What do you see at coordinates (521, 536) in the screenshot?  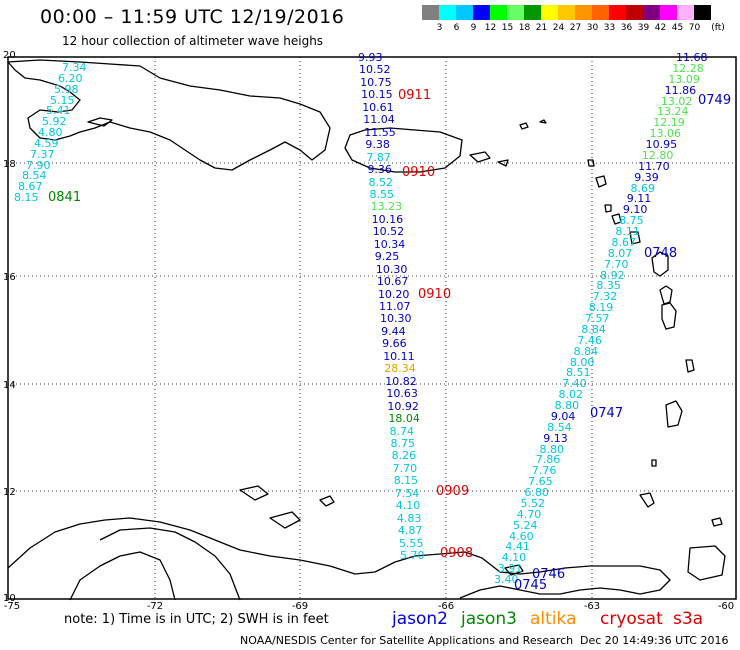 I see `track-right-value: 4.60` at bounding box center [521, 536].